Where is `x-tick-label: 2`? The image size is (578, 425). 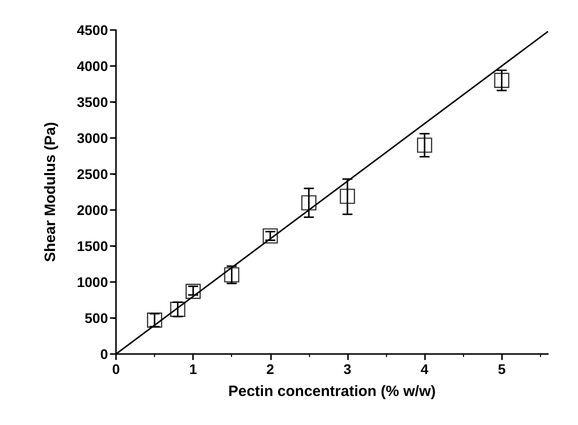 x-tick-label: 2 is located at coordinates (270, 369).